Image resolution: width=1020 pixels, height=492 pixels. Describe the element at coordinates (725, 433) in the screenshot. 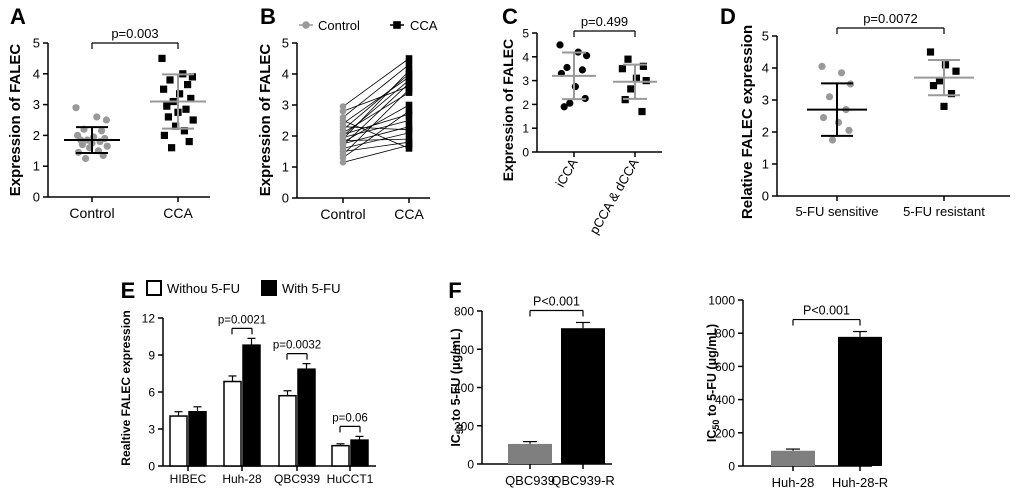

I see `y-tick-label: 200` at that location.